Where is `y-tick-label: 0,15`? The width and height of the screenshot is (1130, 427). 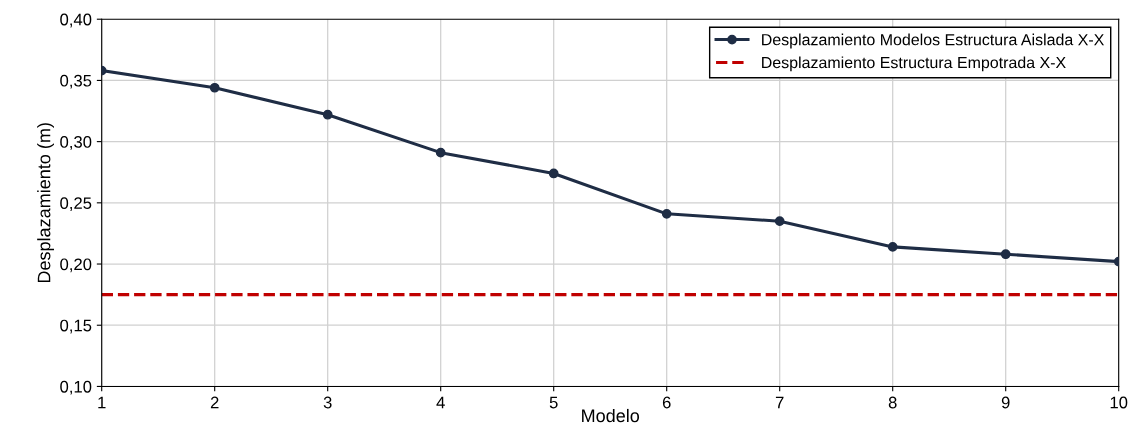
y-tick-label: 0,15 is located at coordinates (76, 326).